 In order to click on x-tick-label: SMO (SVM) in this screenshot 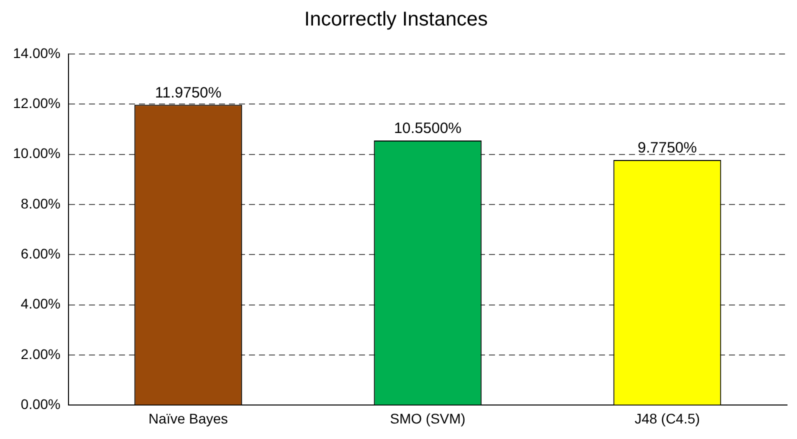, I will do `click(428, 418)`.